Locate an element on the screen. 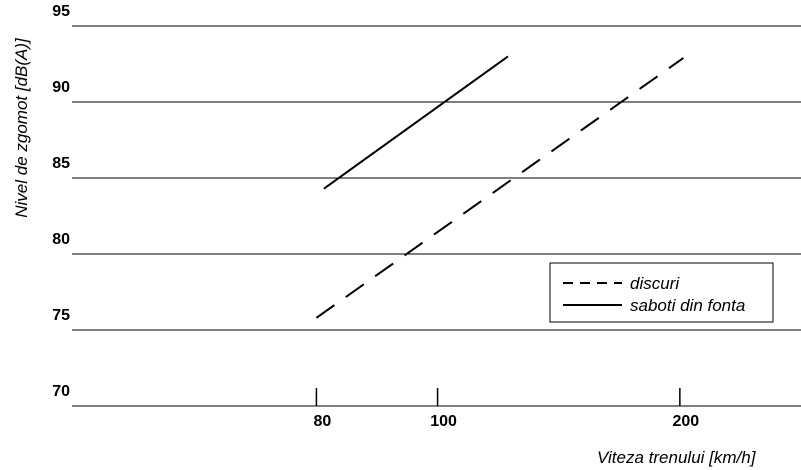 The width and height of the screenshot is (801, 470). y-tick-label: 70 is located at coordinates (61, 391).